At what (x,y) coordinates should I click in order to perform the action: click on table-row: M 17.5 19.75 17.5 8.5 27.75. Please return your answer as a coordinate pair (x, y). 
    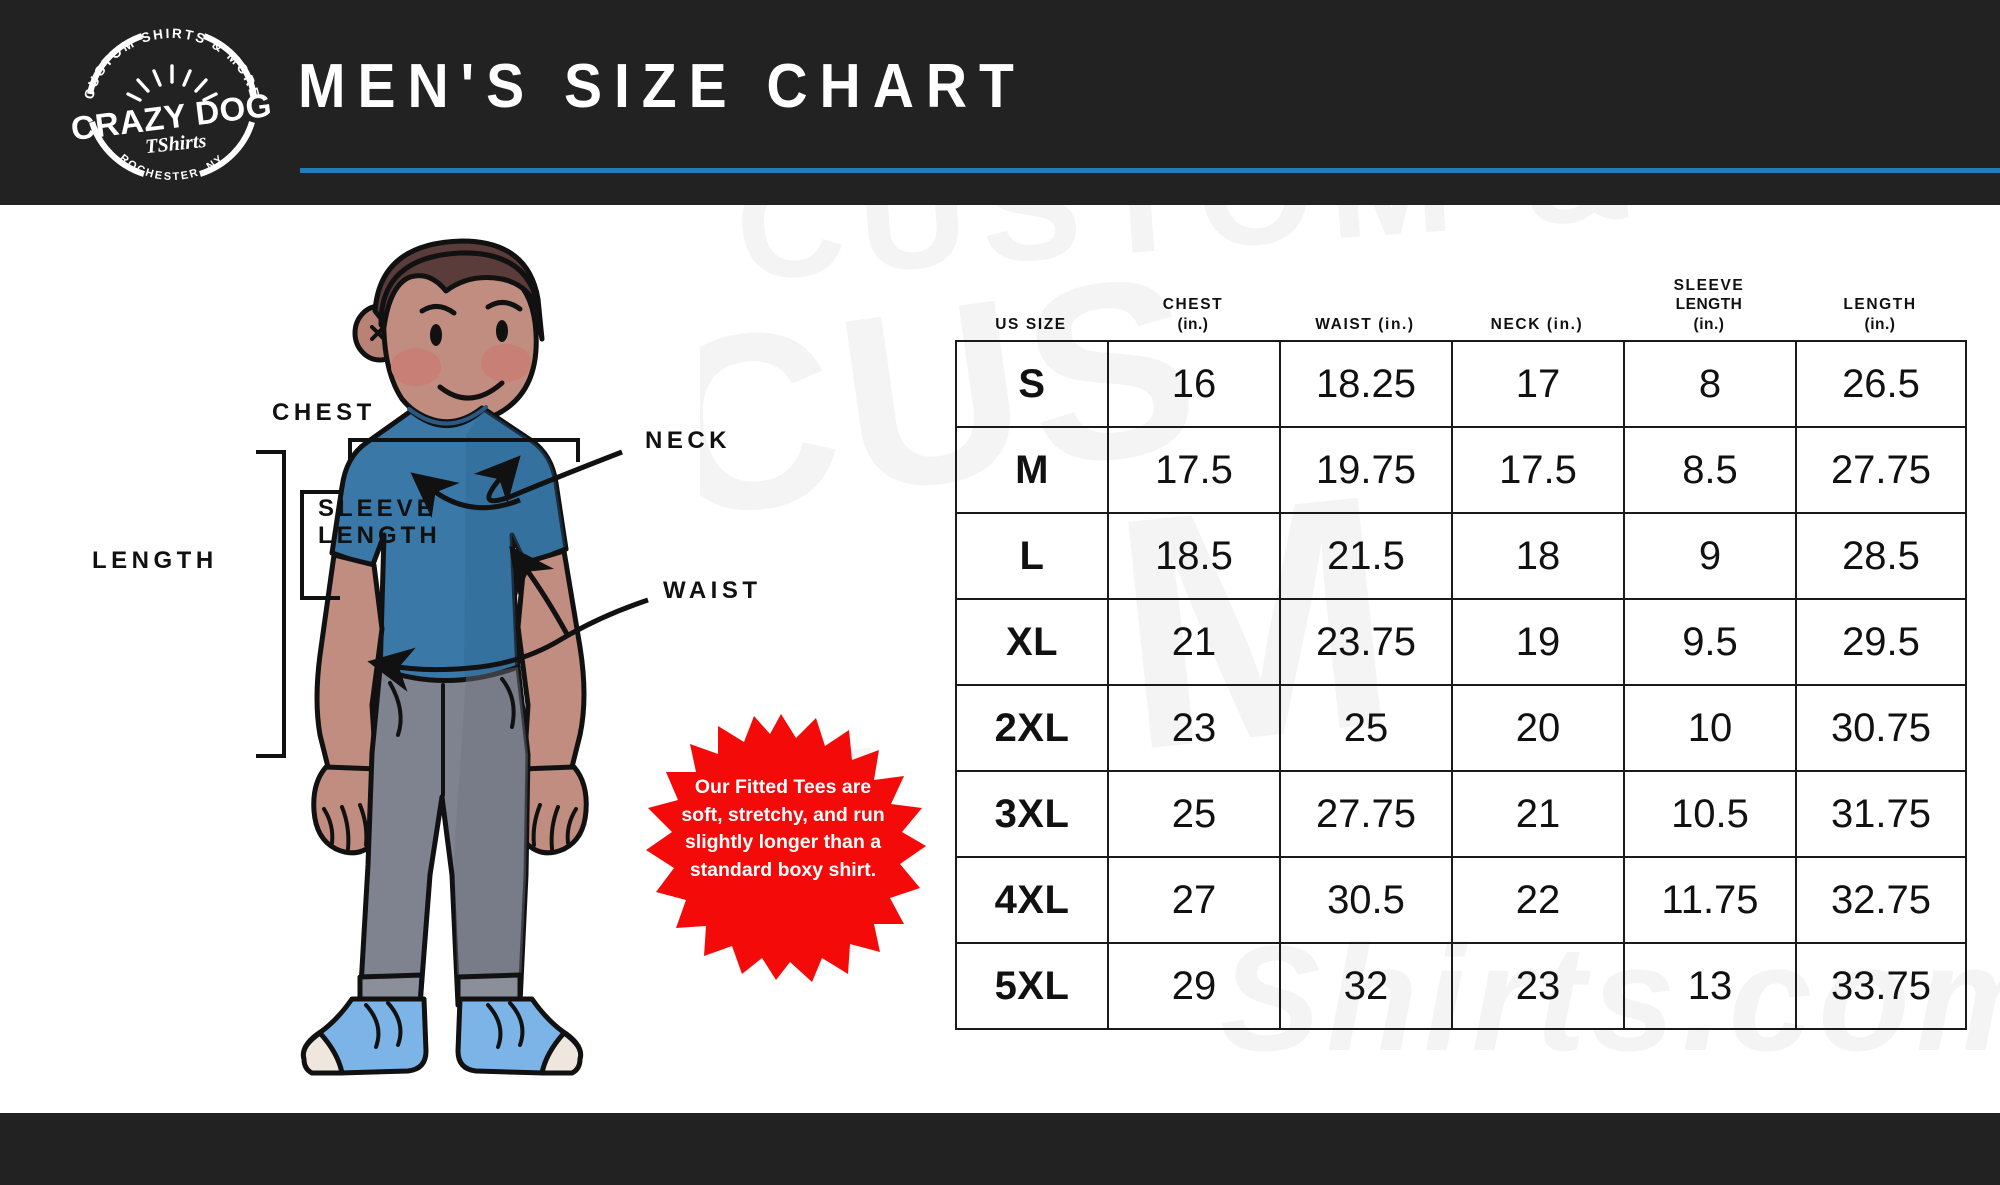
    Looking at the image, I should click on (1461, 470).